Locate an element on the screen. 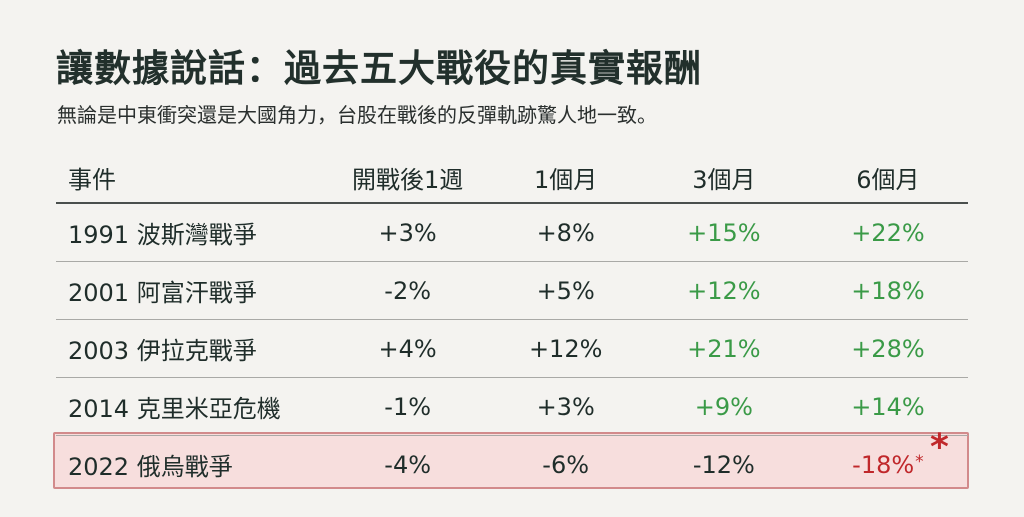  return-1-month-cell: +5% is located at coordinates (565, 290).